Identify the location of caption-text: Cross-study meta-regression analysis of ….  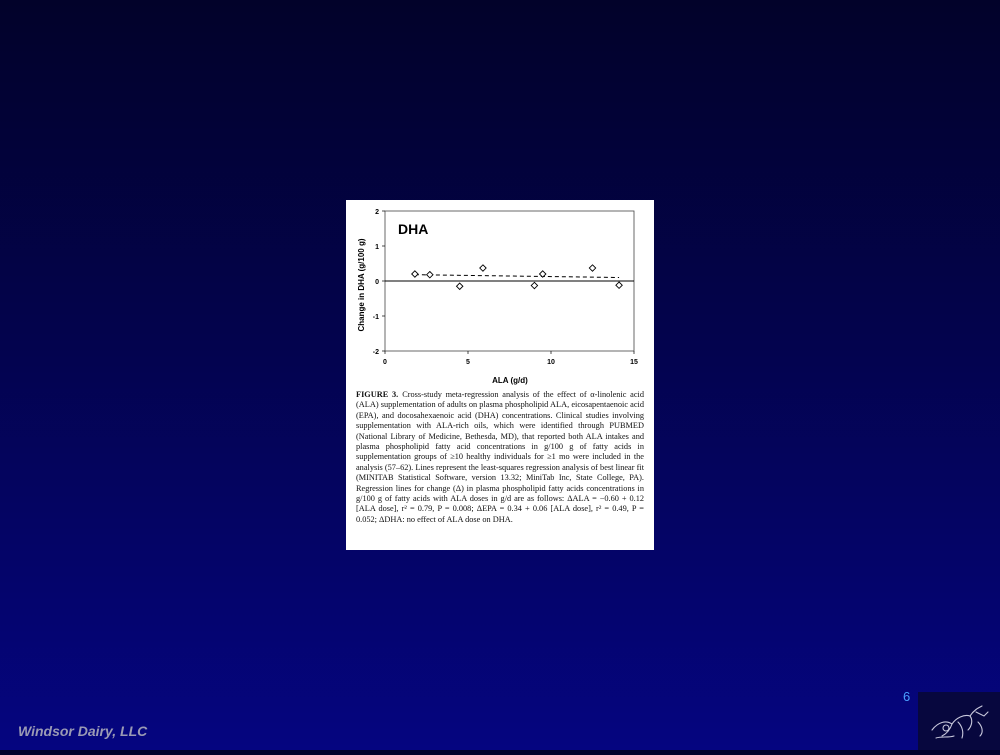
(500, 457).